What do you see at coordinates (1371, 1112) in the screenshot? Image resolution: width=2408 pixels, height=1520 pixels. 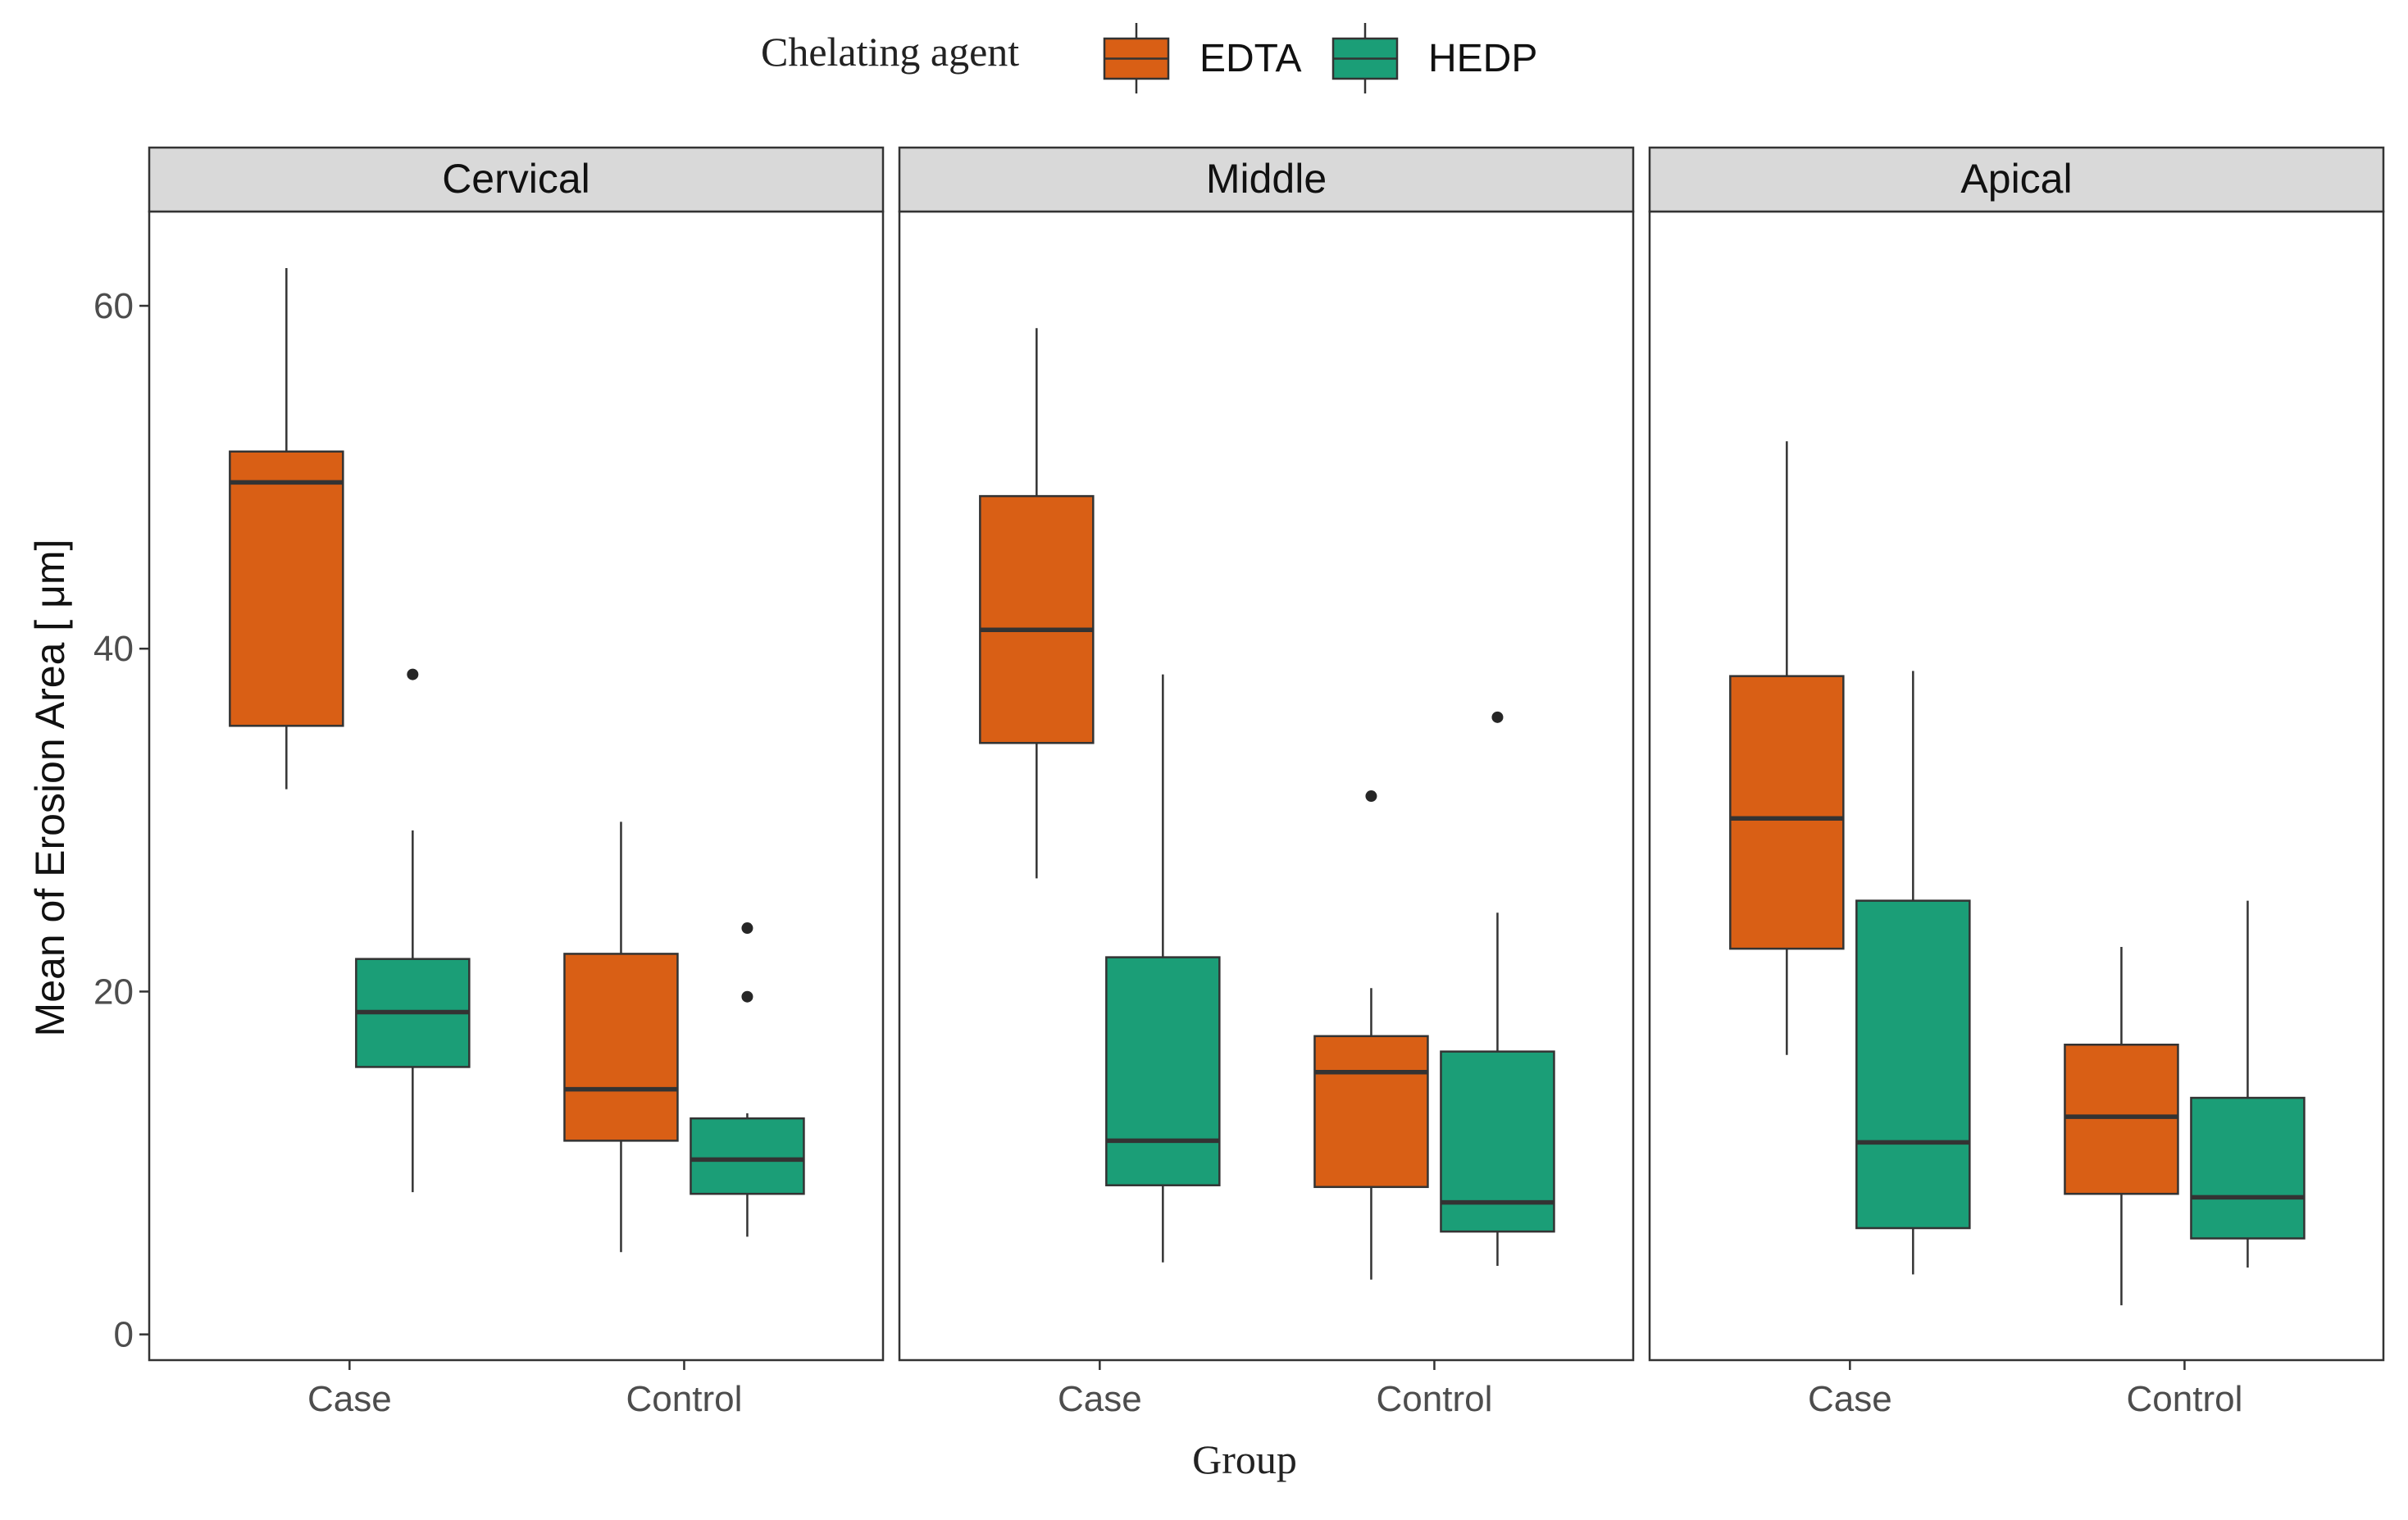 I see `box-edta-middle-control-iqr` at bounding box center [1371, 1112].